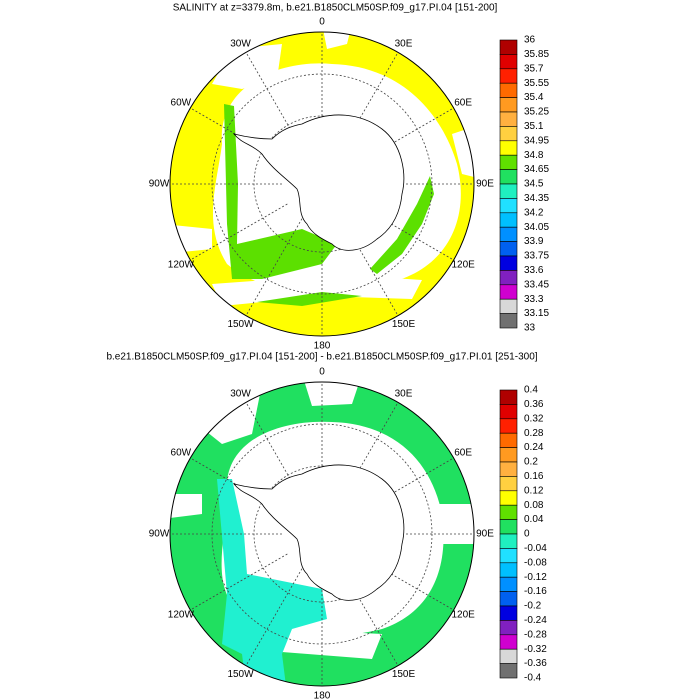  I want to click on colorbar-label: 35.4, so click(534, 97).